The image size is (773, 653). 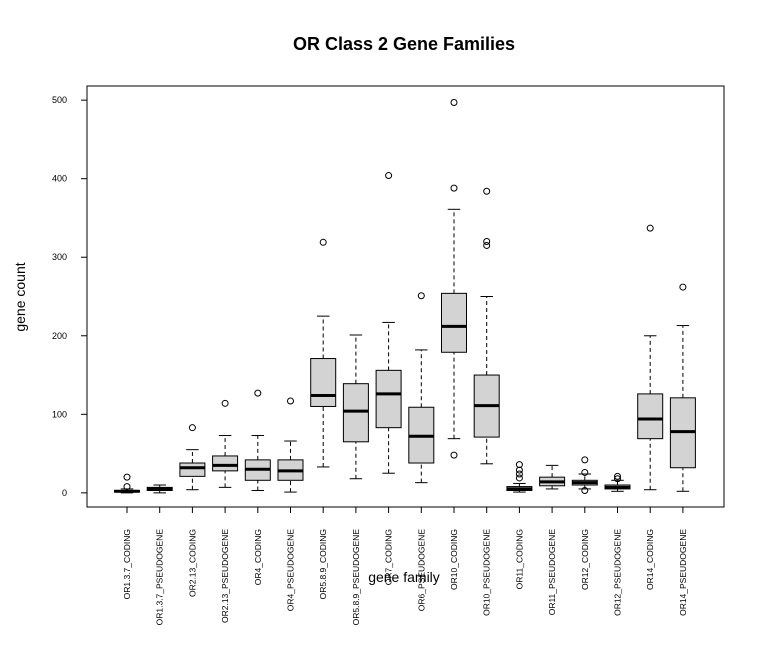 I want to click on x-category-label: OR4_PSEUDOGENE, so click(x=291, y=570).